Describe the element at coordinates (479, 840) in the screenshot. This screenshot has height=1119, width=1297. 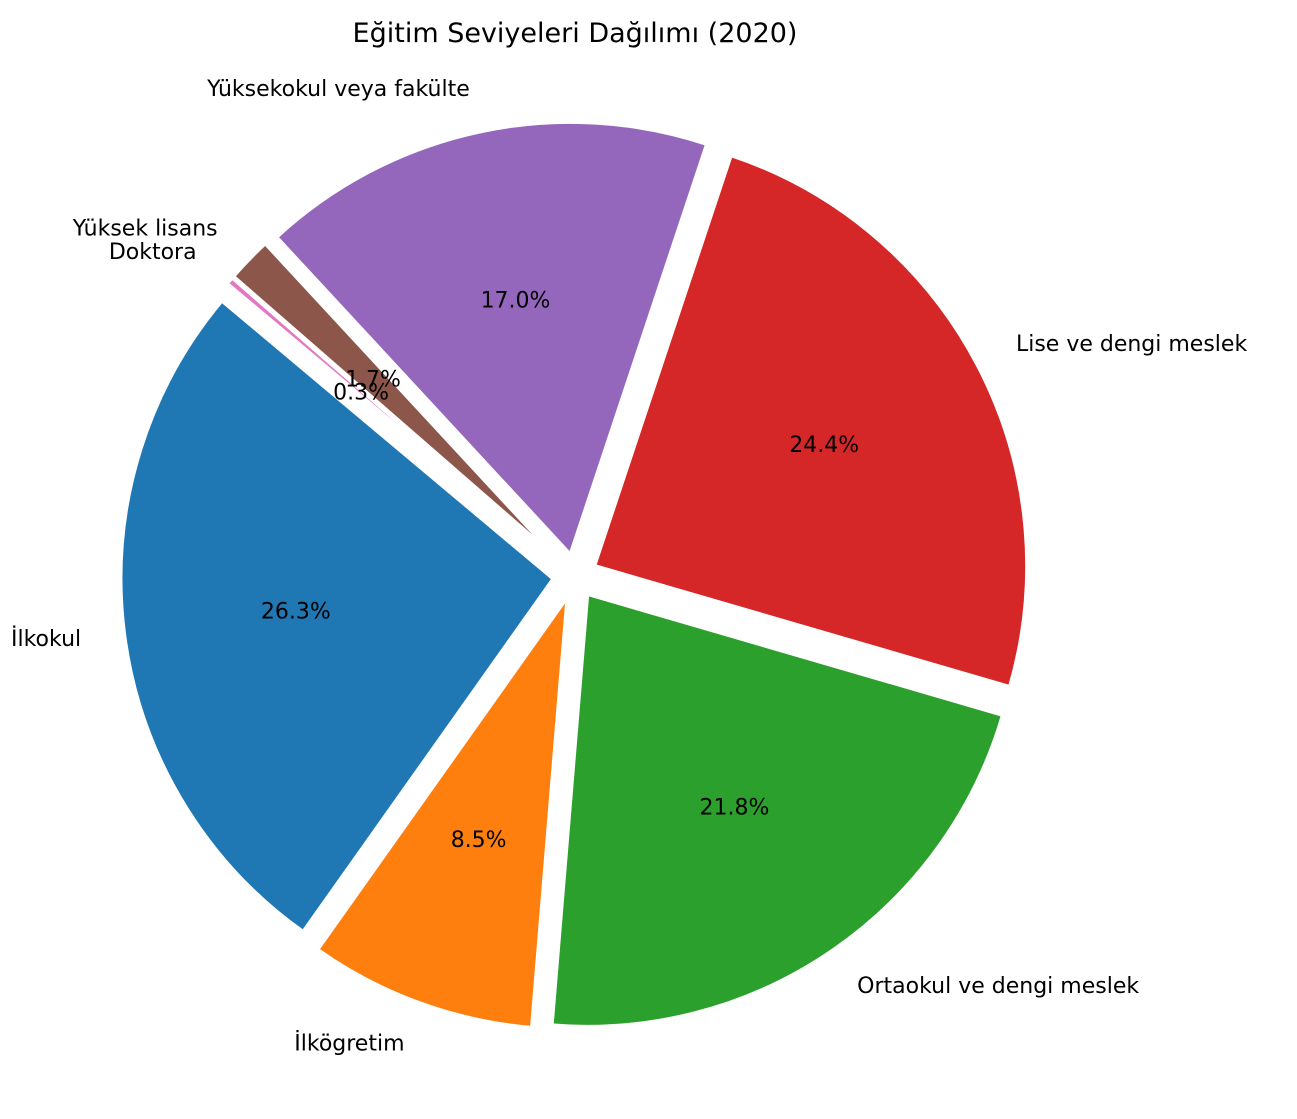
I see `percent-label: 8.5%` at that location.